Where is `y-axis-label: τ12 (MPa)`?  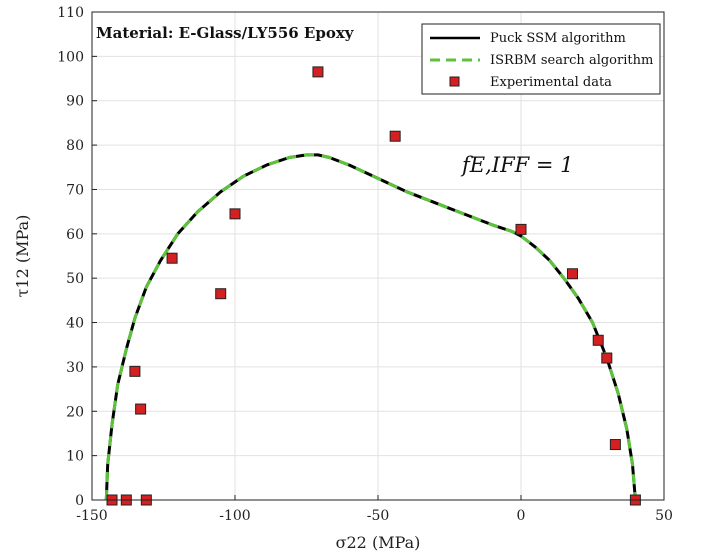
y-axis-label: τ12 (MPa) is located at coordinates (22, 256).